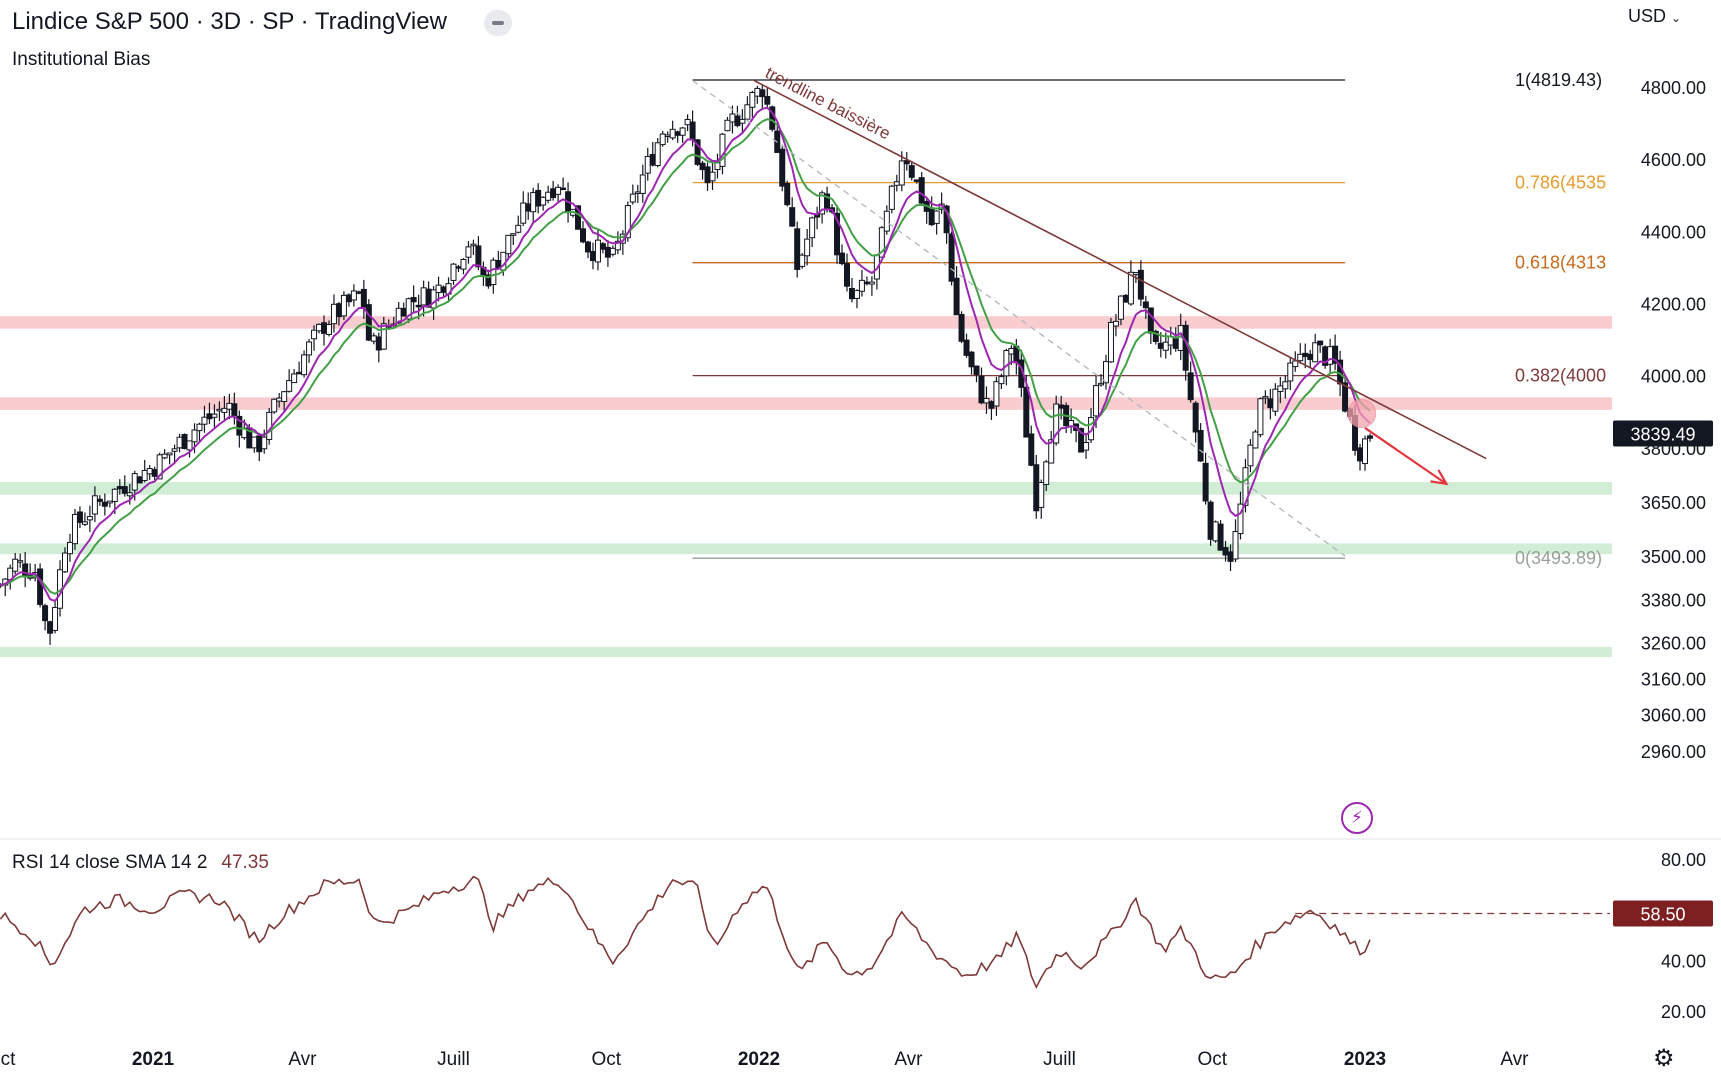 The image size is (1721, 1080). Describe the element at coordinates (685, 932) in the screenshot. I see `rsi-line` at that location.